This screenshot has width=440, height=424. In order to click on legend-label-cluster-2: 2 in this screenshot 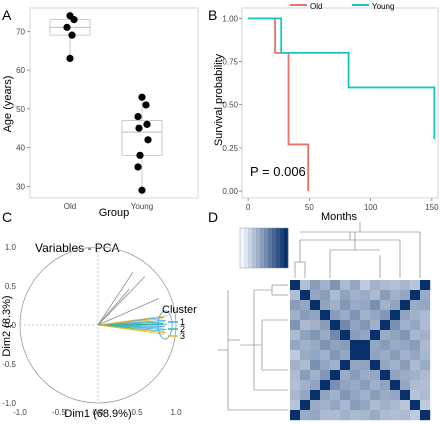, I will do `click(182, 329)`.